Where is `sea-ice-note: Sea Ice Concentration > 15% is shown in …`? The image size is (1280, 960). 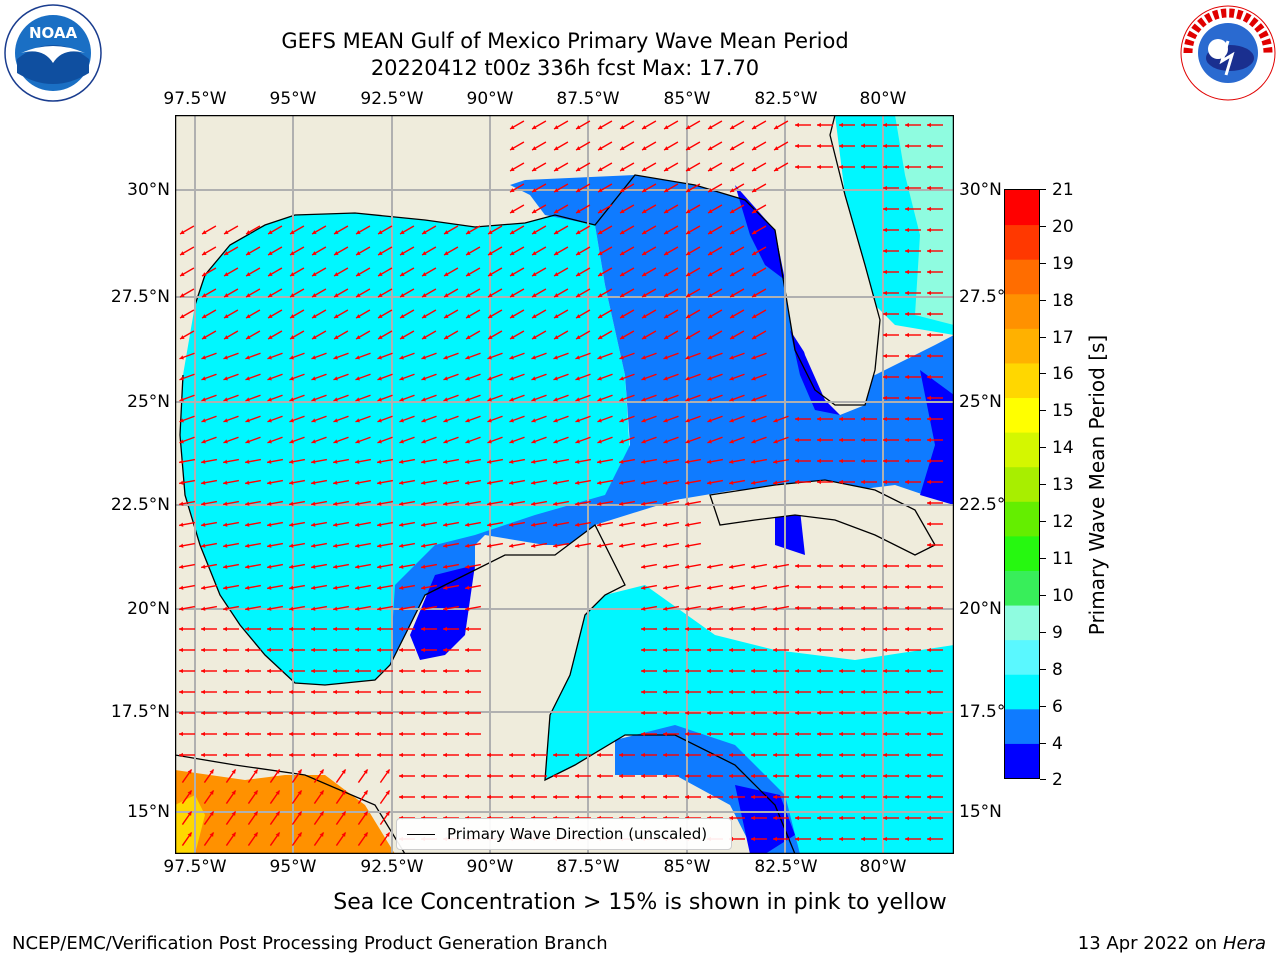
sea-ice-note: Sea Ice Concentration > 15% is shown in … is located at coordinates (640, 902).